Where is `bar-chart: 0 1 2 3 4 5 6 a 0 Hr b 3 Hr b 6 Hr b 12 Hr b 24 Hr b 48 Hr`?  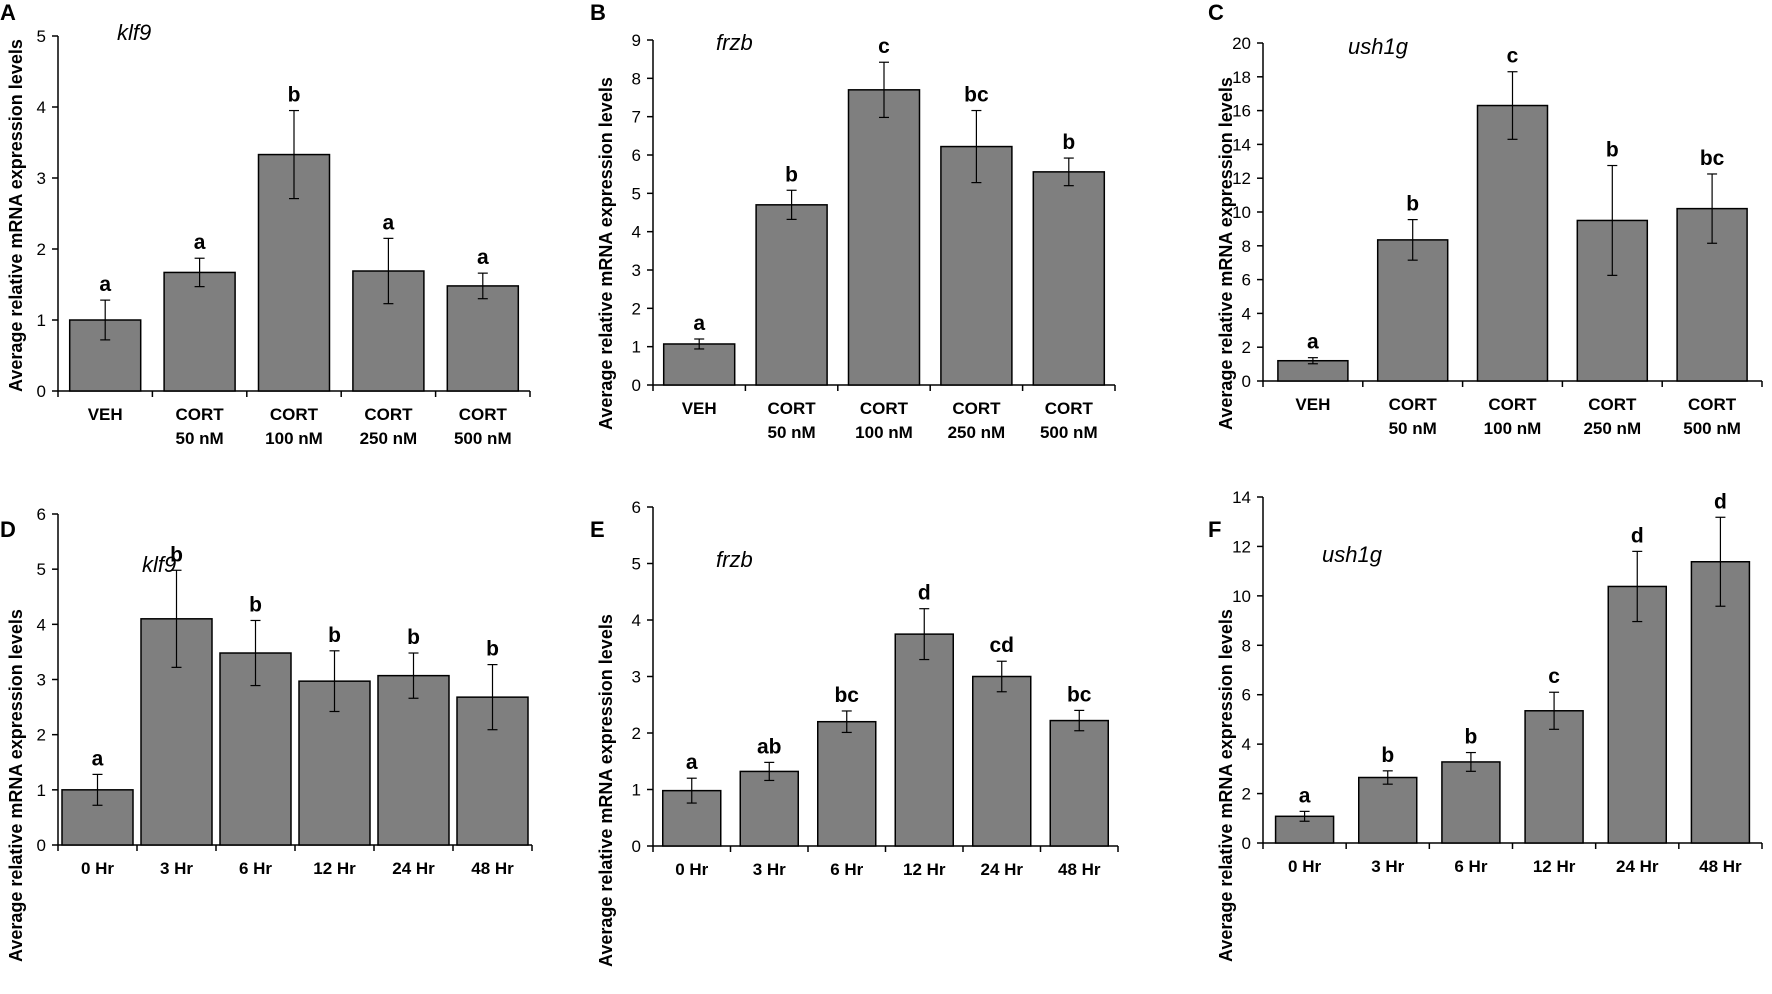 bar-chart: 0 1 2 3 4 5 6 a 0 Hr b 3 Hr b 6 Hr b 12 Hr b 24 Hr b 48 Hr is located at coordinates (285, 691).